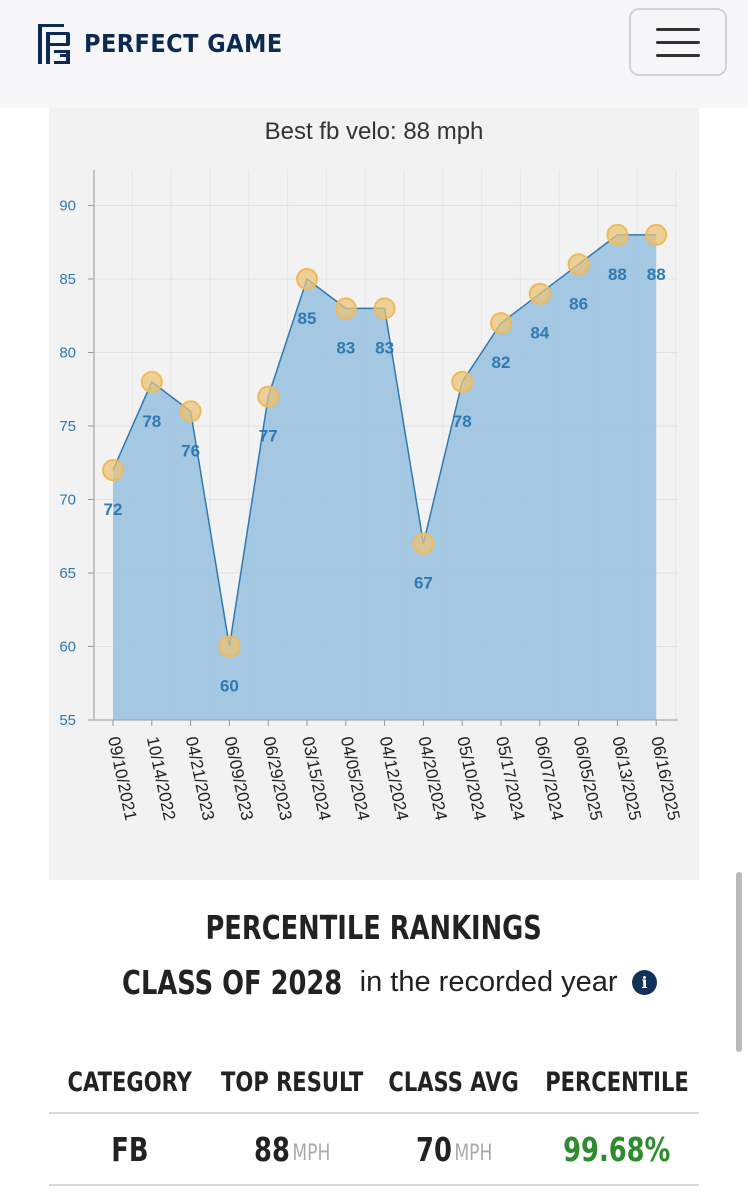 The height and width of the screenshot is (1200, 748). What do you see at coordinates (67, 353) in the screenshot?
I see `y-tick-label: 80` at bounding box center [67, 353].